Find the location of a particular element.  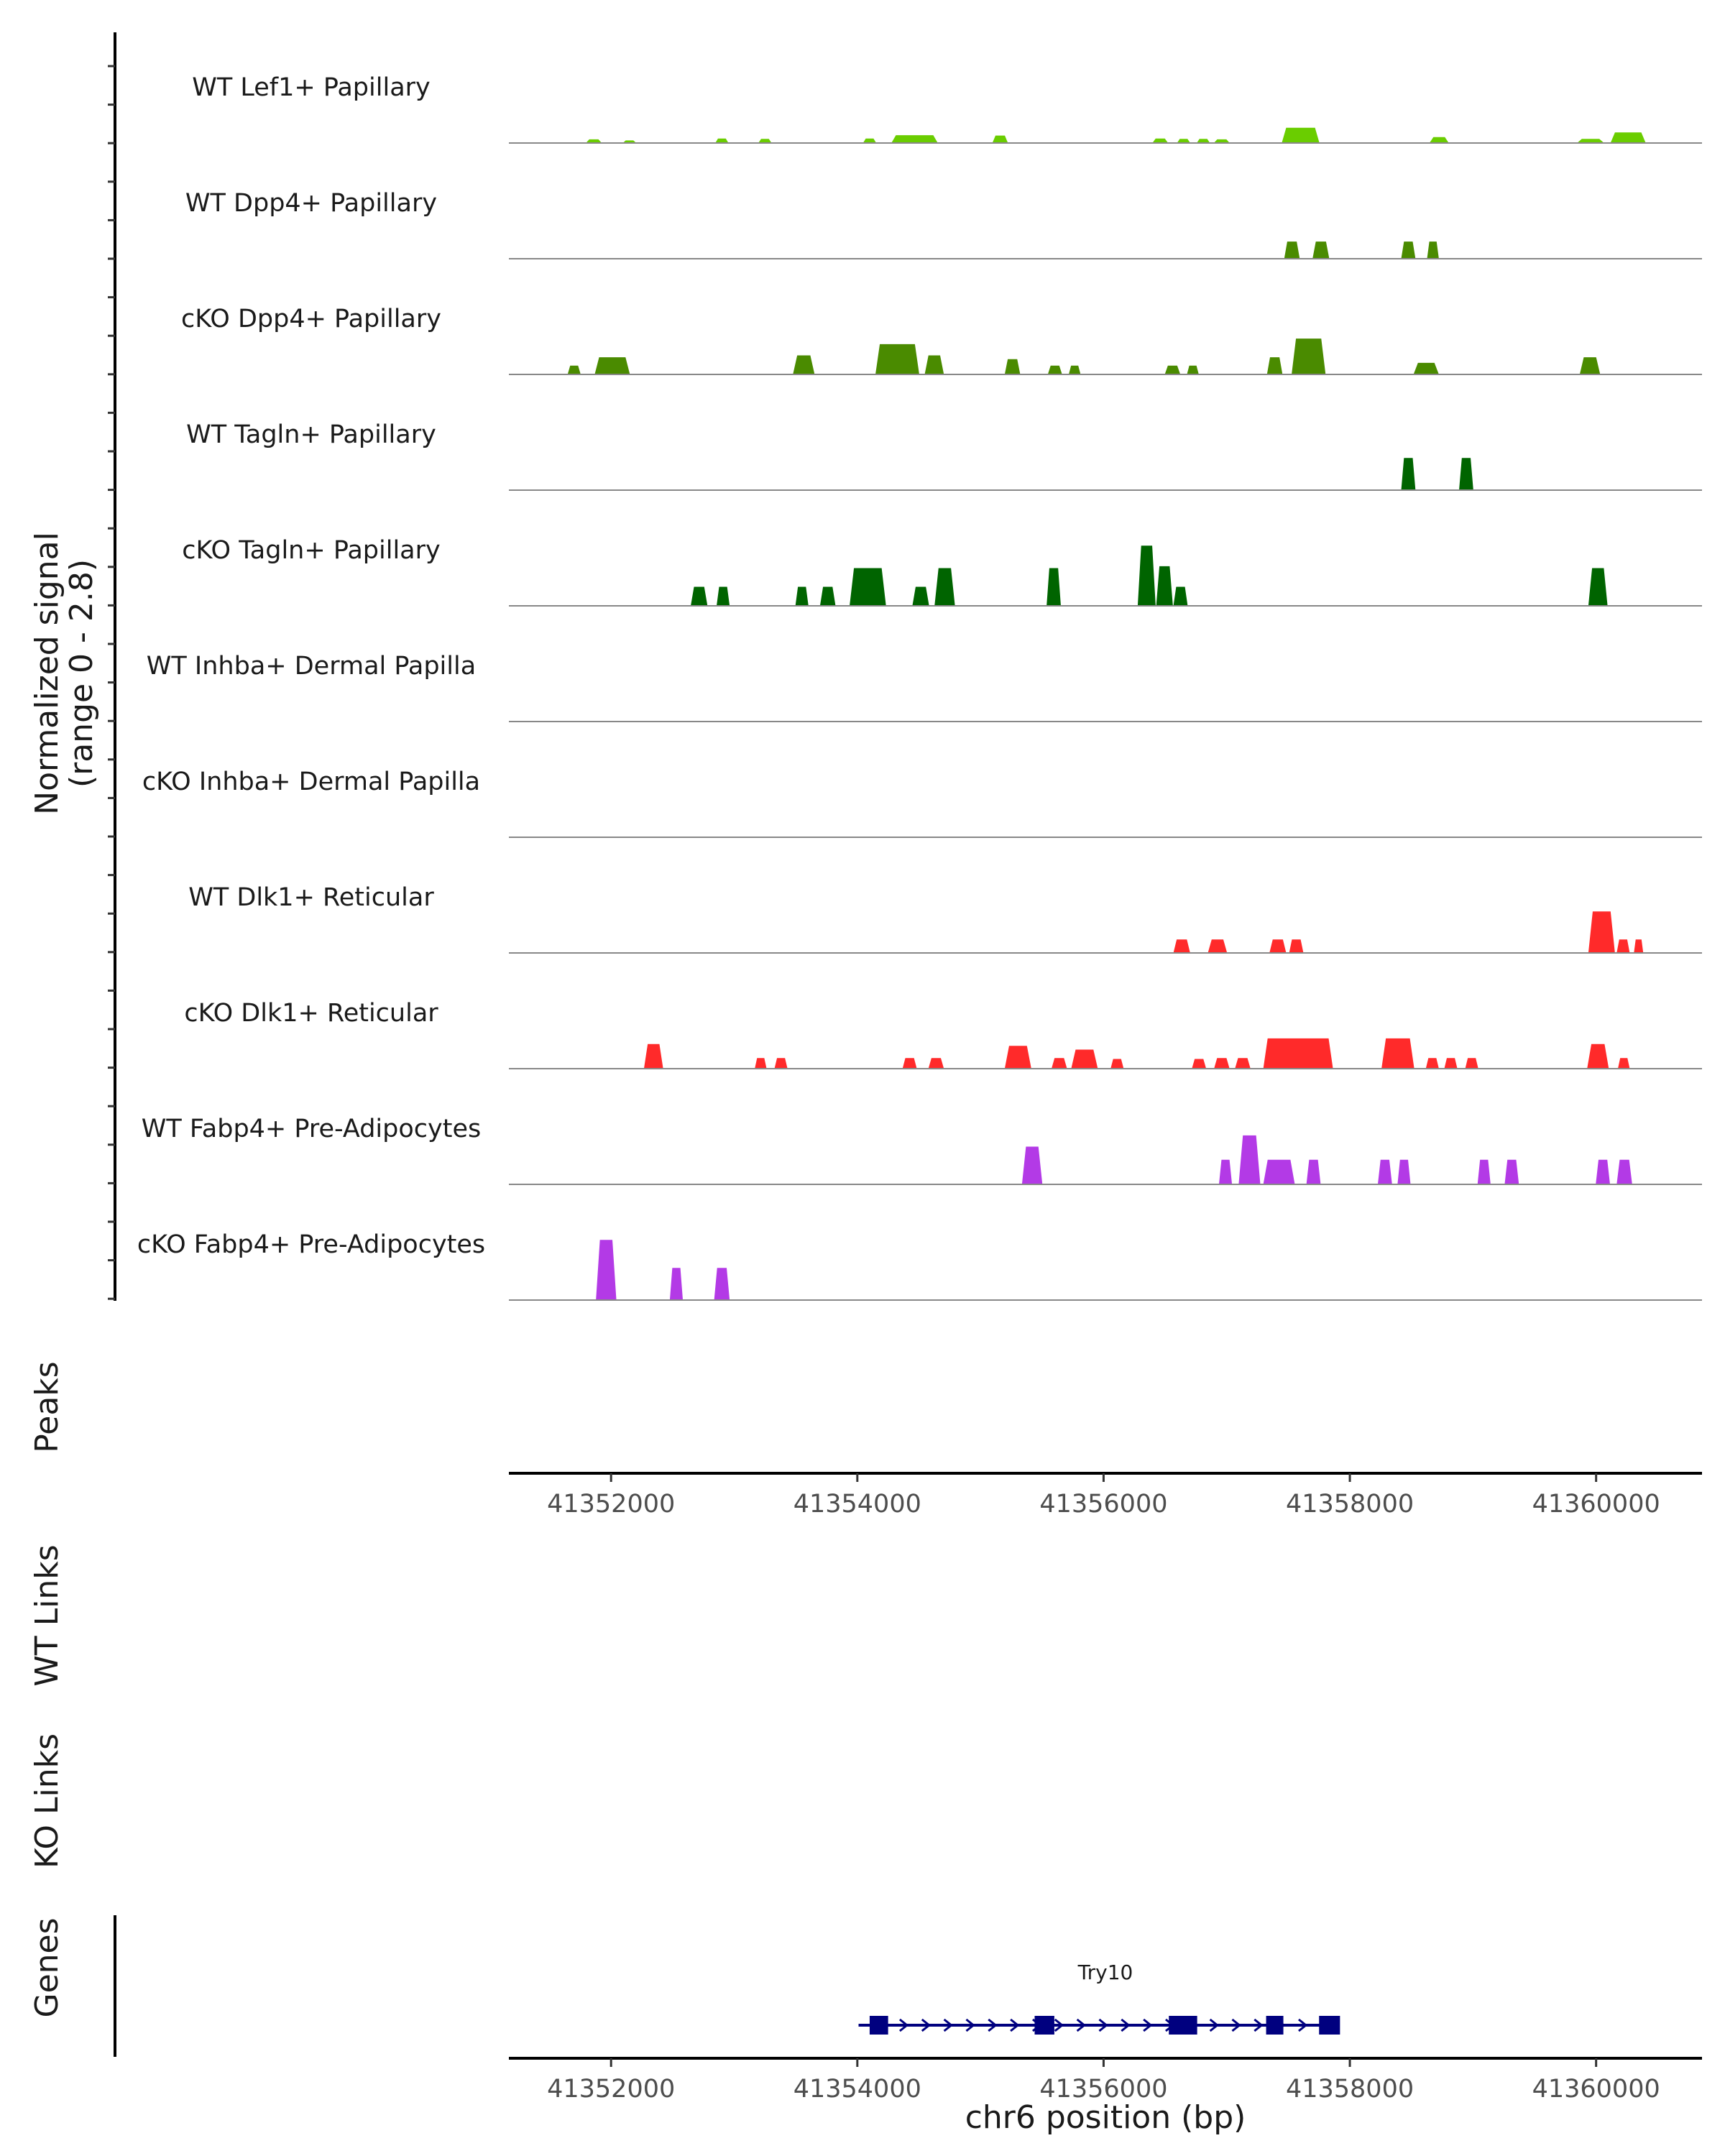

track-1: WT Lef1+ Papillary is located at coordinates (947, 108).